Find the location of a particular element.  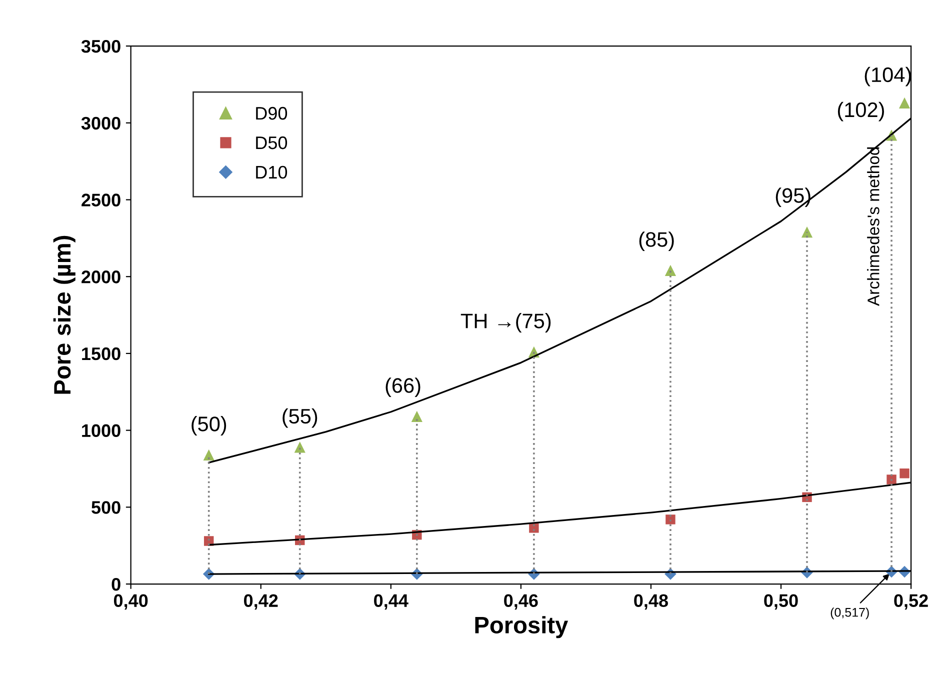

y-axis-title: Pore size (µm) is located at coordinates (64, 315).